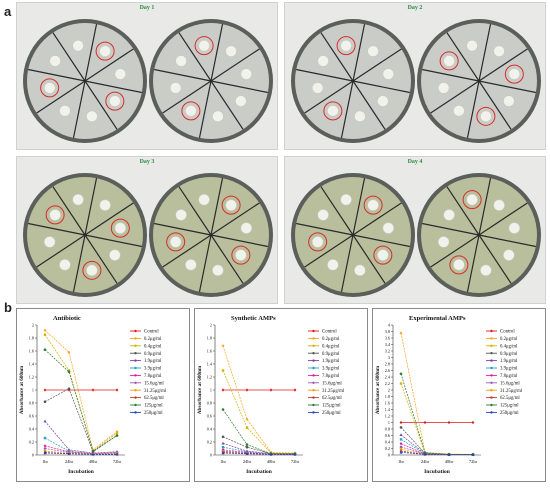  What do you see at coordinates (389, 325) in the screenshot?
I see `y-tick-label: 4` at bounding box center [389, 325].